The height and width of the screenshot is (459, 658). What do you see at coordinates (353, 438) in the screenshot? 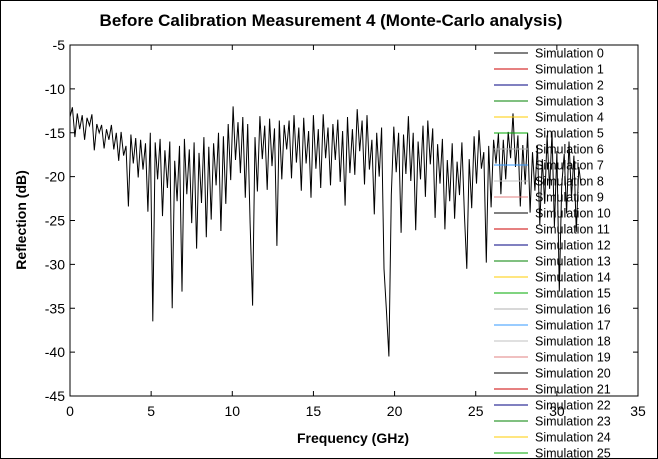
I see `x-axis-label: Frequency (GHz)` at bounding box center [353, 438].